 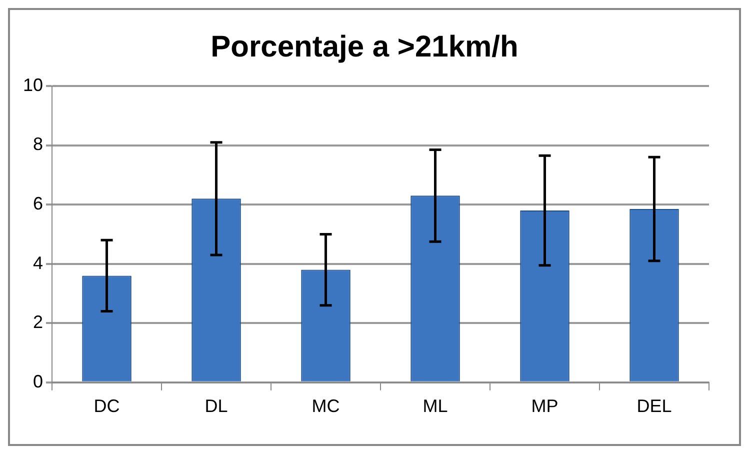 I want to click on y-tick-label: 0, so click(x=38, y=381).